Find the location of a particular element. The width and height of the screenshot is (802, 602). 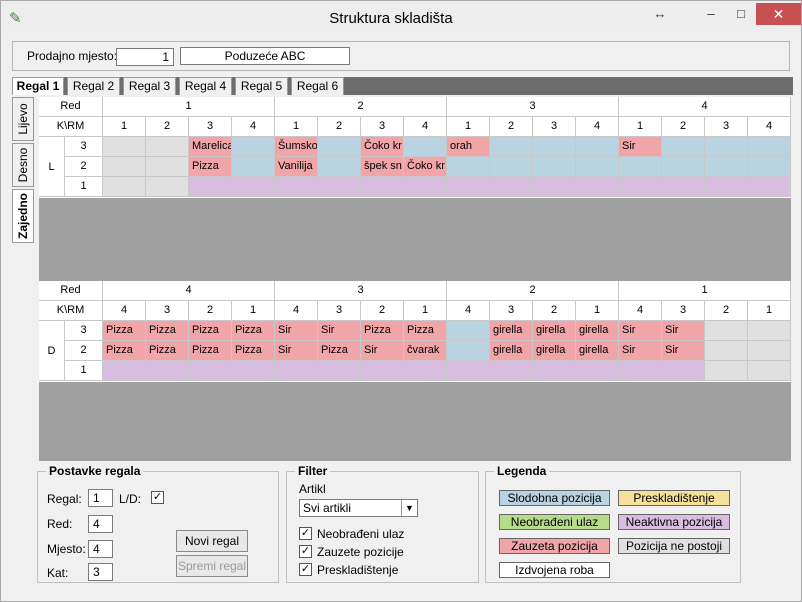

mjesto-field: 4 is located at coordinates (100, 549).